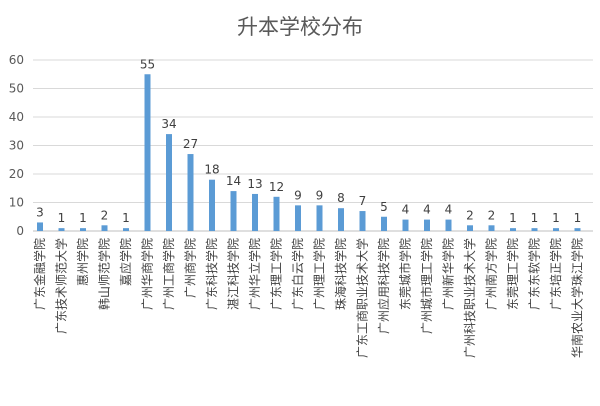 This screenshot has width=600, height=406. What do you see at coordinates (16, 117) in the screenshot?
I see `y-tick-label: 40` at bounding box center [16, 117].